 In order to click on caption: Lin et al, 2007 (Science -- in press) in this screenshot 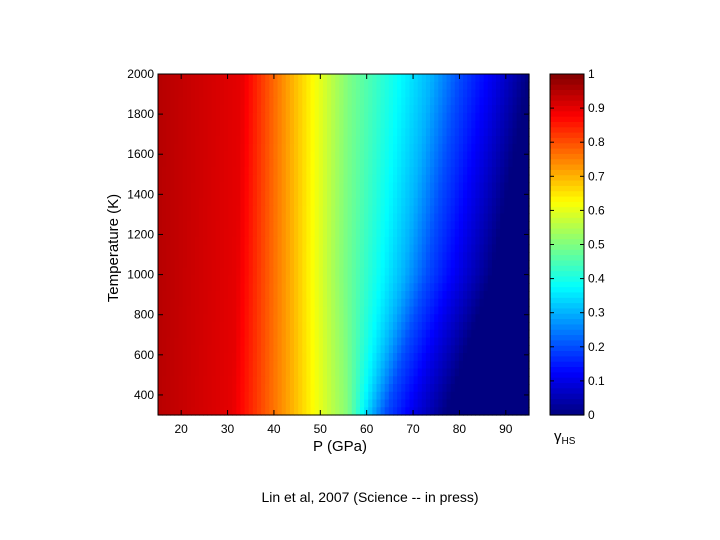, I will do `click(370, 497)`.